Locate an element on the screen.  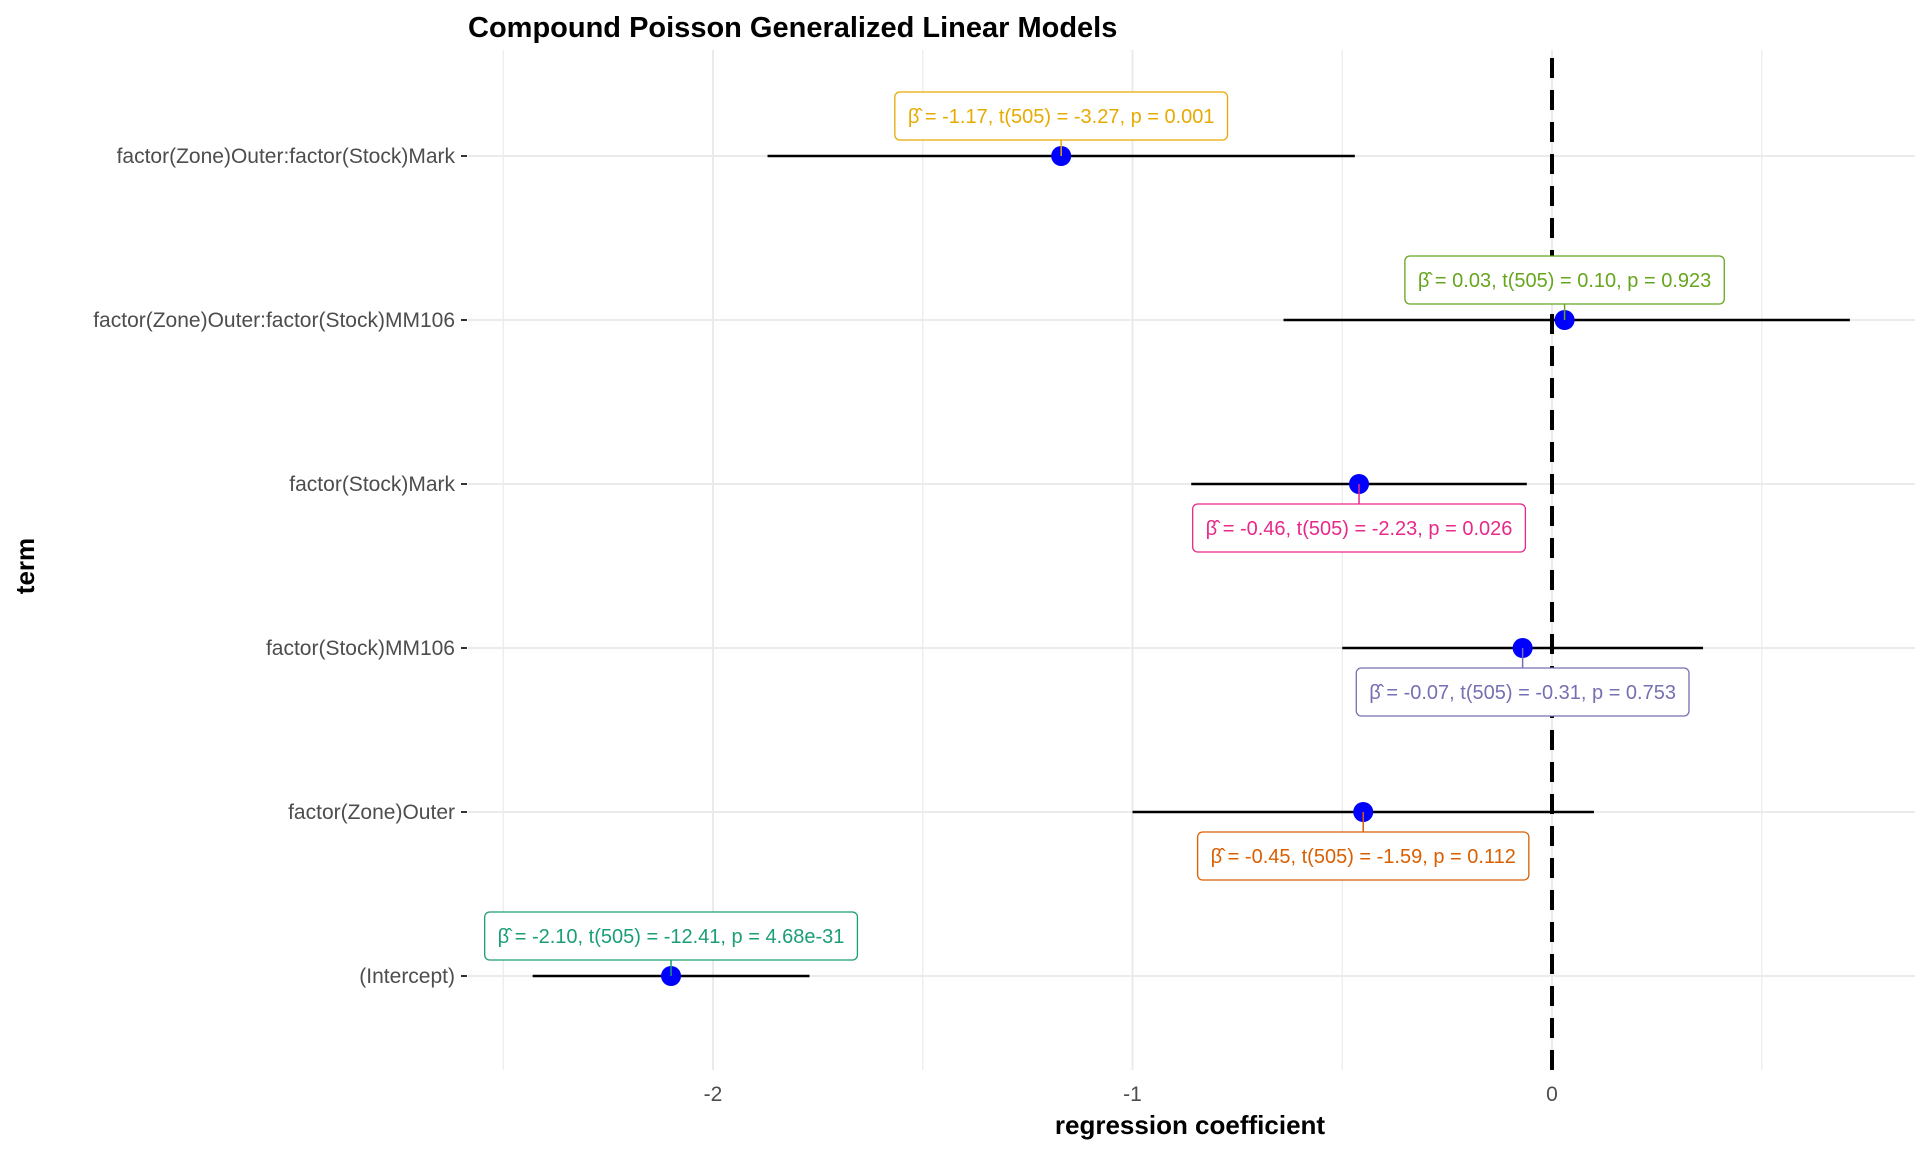
y-tick-label: factor(Zone)Outer is located at coordinates (371, 812).